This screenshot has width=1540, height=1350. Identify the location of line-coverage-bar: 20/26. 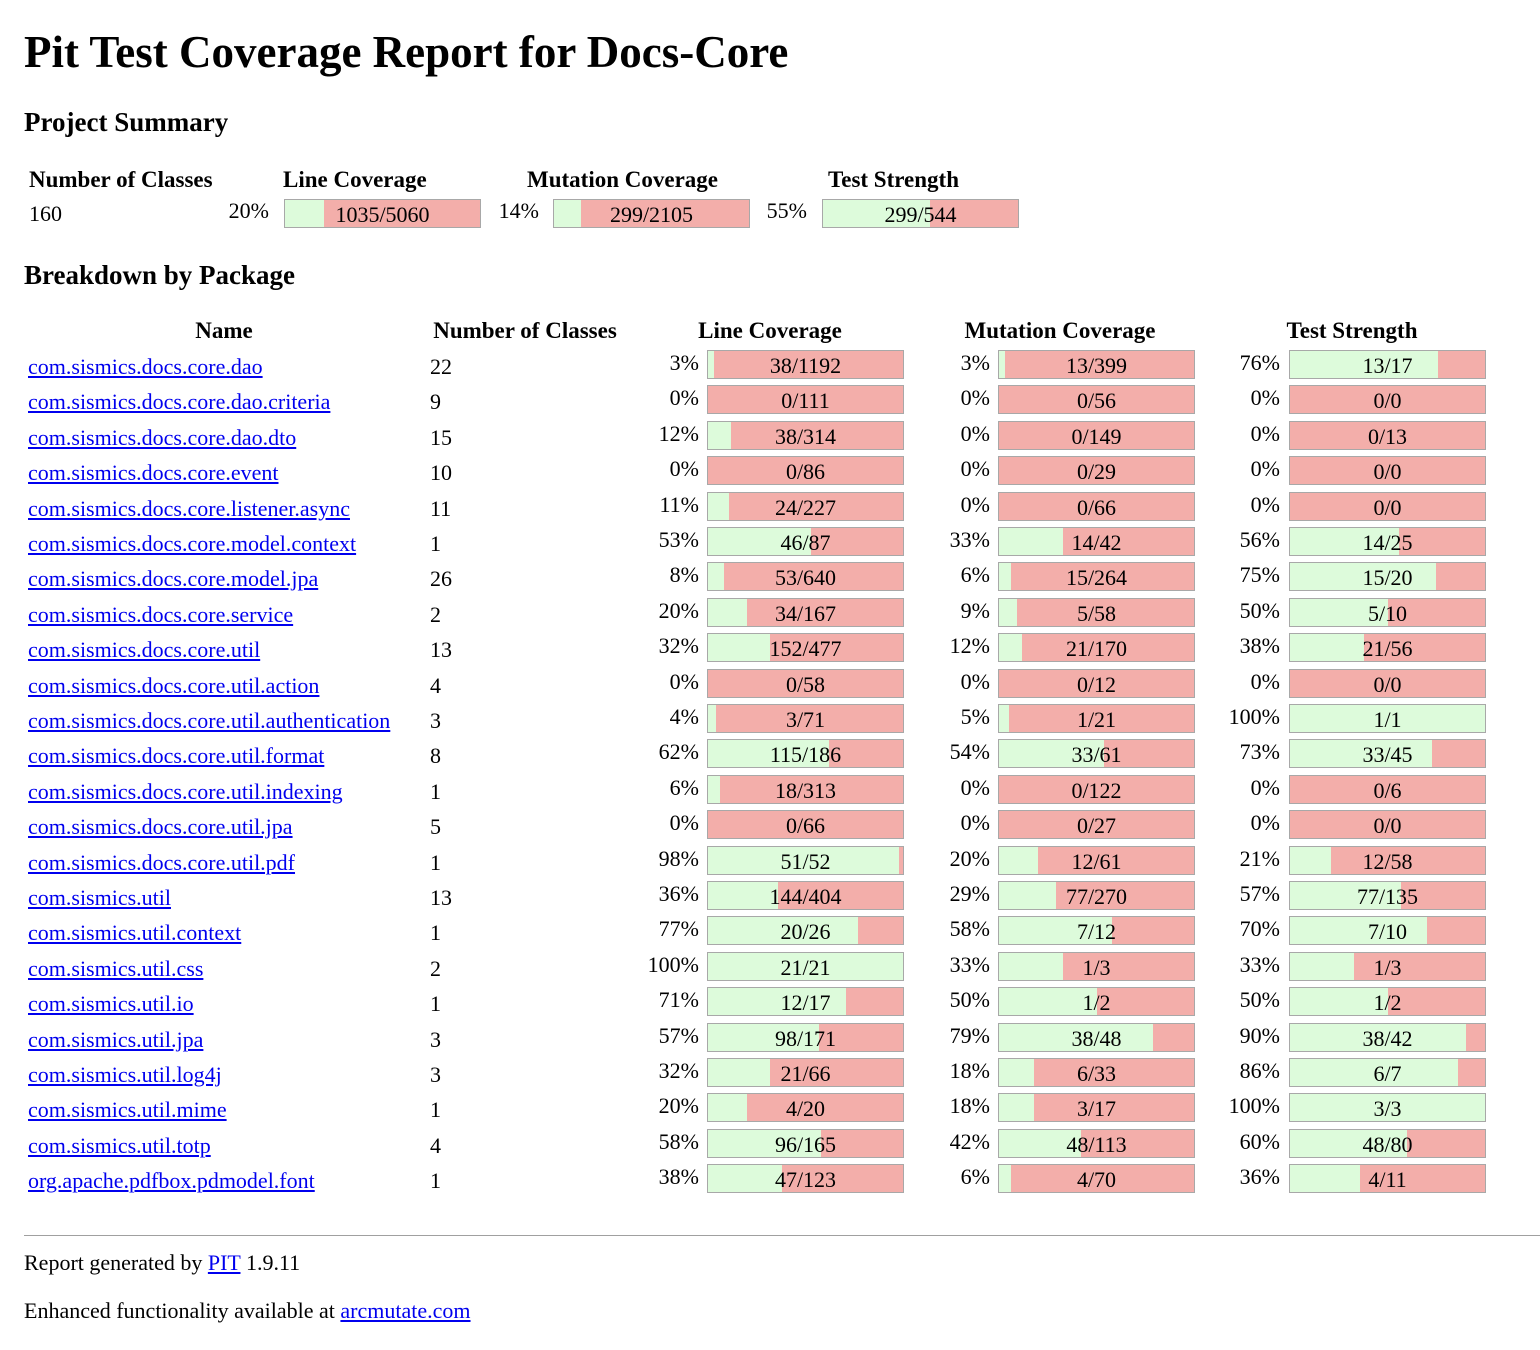
(805, 931).